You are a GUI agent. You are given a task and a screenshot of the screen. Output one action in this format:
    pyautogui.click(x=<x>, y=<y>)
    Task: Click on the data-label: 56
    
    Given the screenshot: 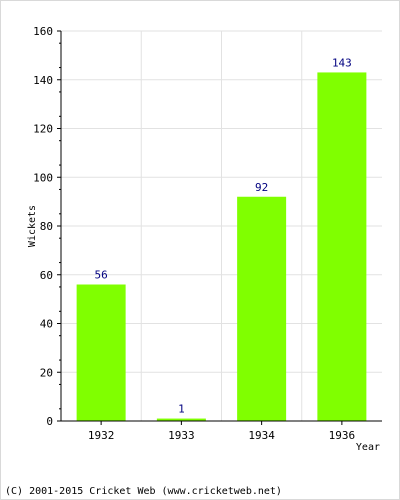 What is the action you would take?
    pyautogui.click(x=101, y=275)
    